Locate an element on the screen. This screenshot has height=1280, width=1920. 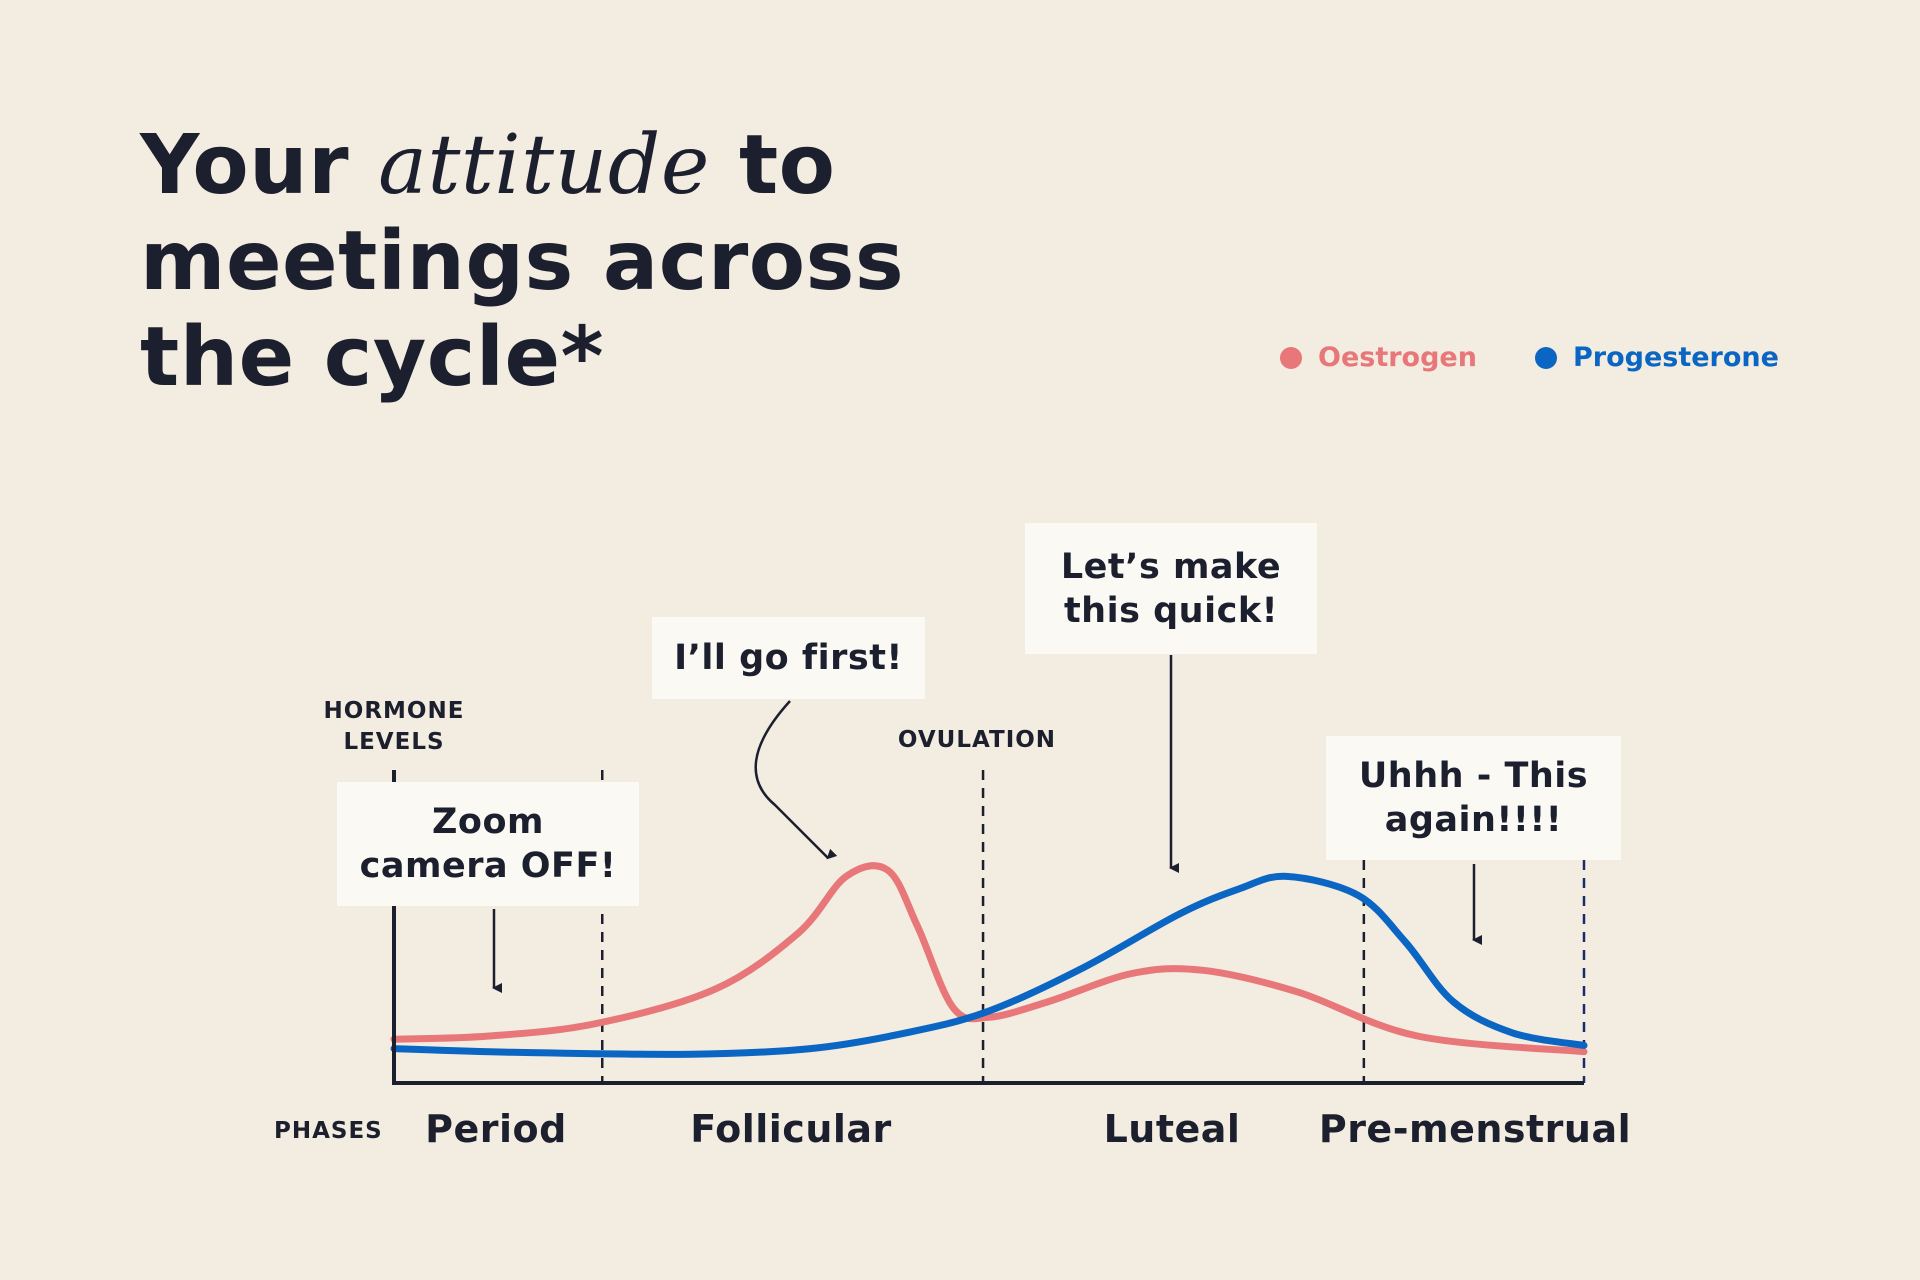
title-line-3: the cycle* is located at coordinates (372, 357).